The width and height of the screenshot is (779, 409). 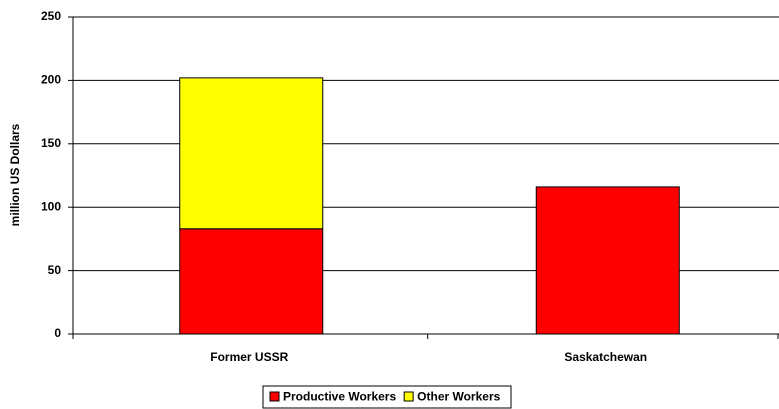 What do you see at coordinates (458, 397) in the screenshot?
I see `legend-label: Other Workers` at bounding box center [458, 397].